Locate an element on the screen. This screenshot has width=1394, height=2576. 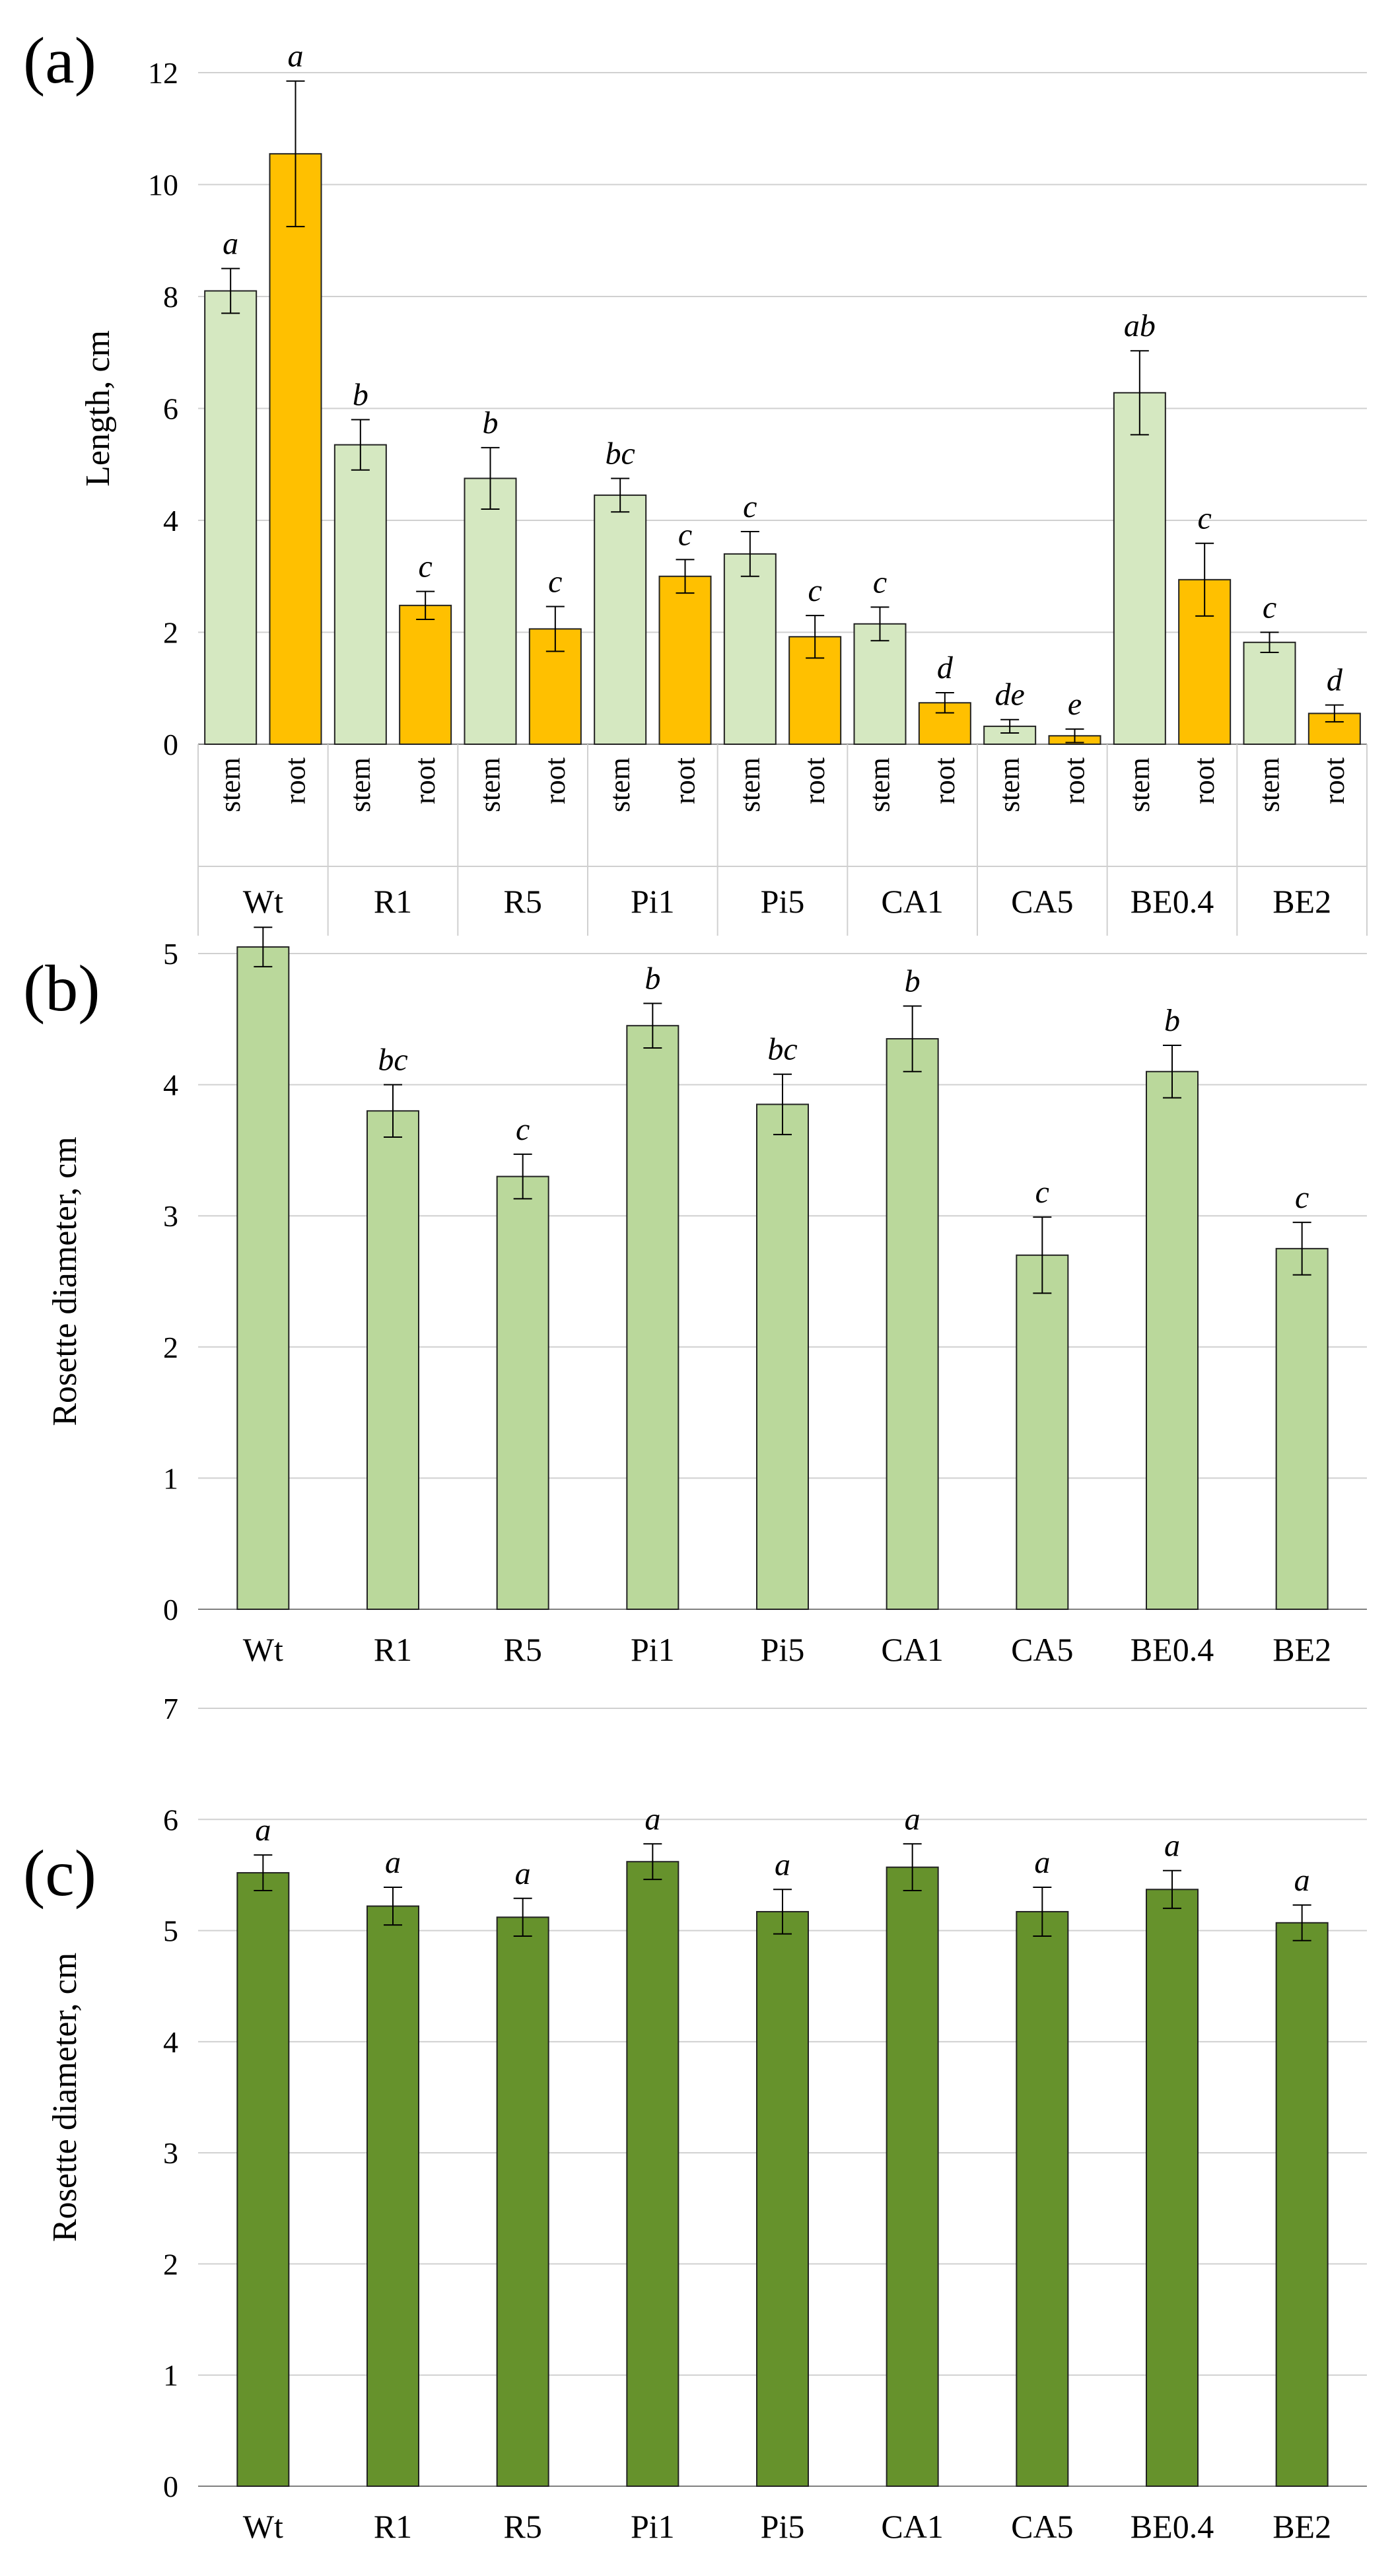
significance-label: ab is located at coordinates (1140, 326).